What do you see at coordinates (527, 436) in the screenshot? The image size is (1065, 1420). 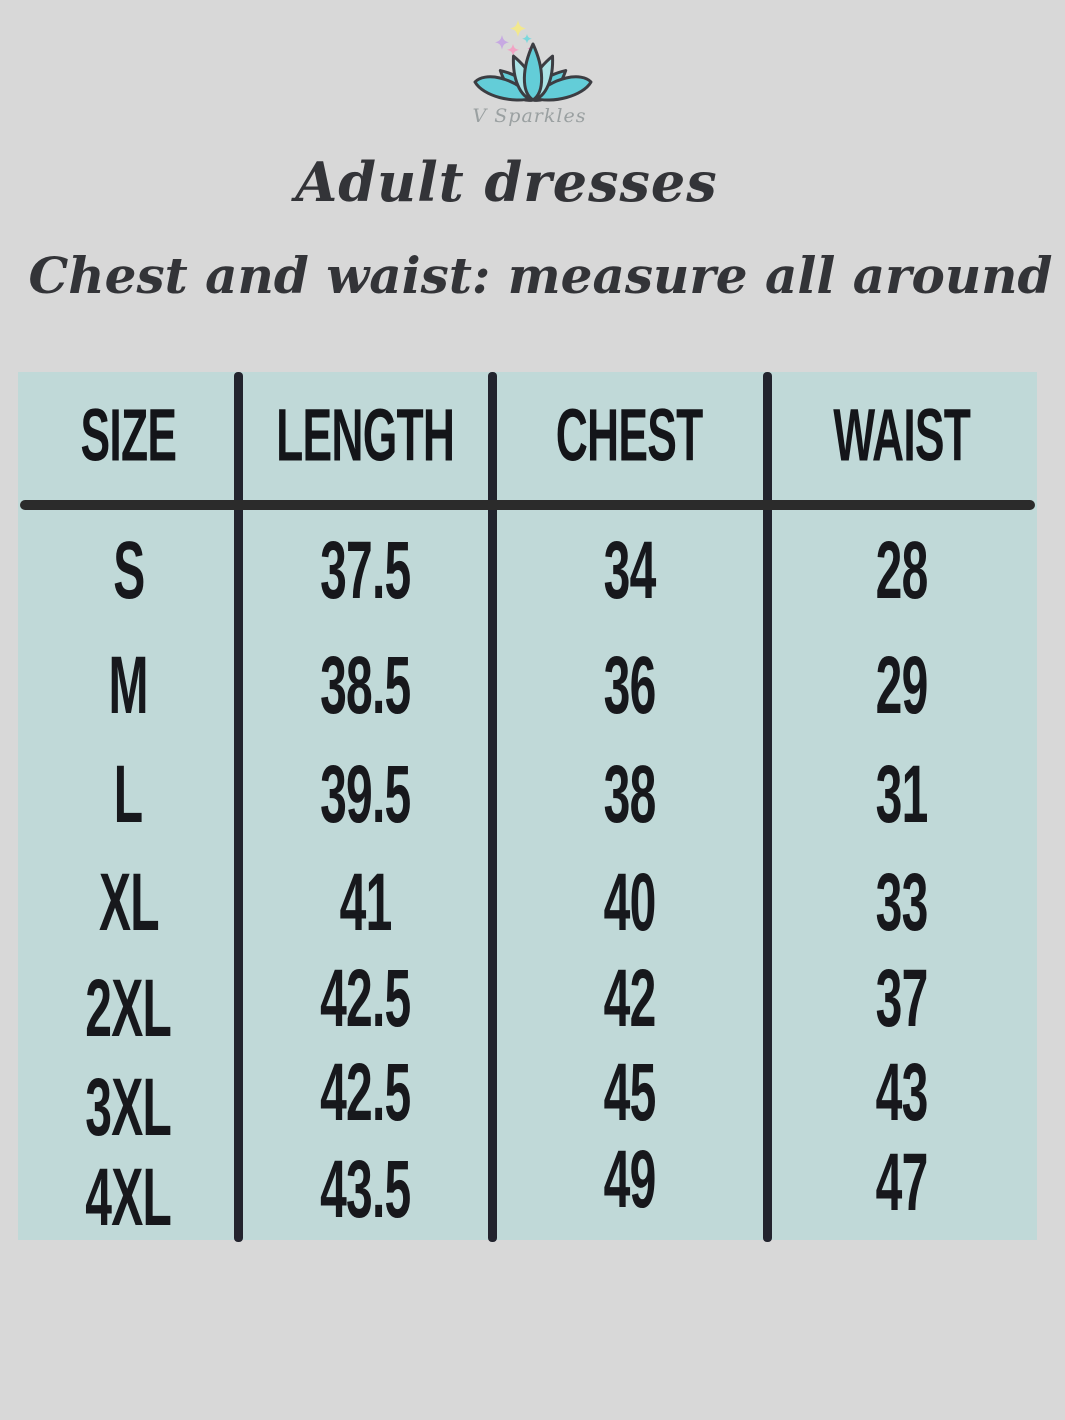 I see `table-header-row: SIZE LENGTH CHEST WAIST` at bounding box center [527, 436].